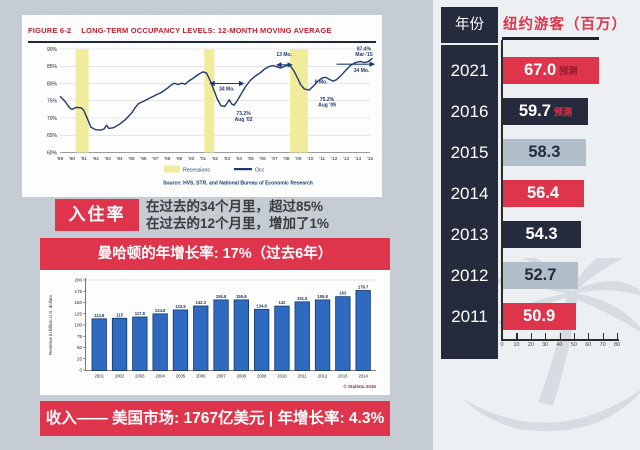  Describe the element at coordinates (560, 340) in the screenshot. I see `axis-baseline` at that location.